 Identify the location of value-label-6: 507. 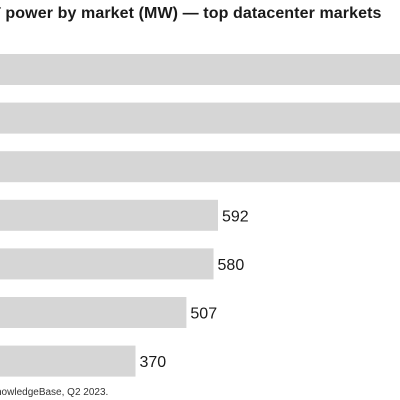
(203, 314).